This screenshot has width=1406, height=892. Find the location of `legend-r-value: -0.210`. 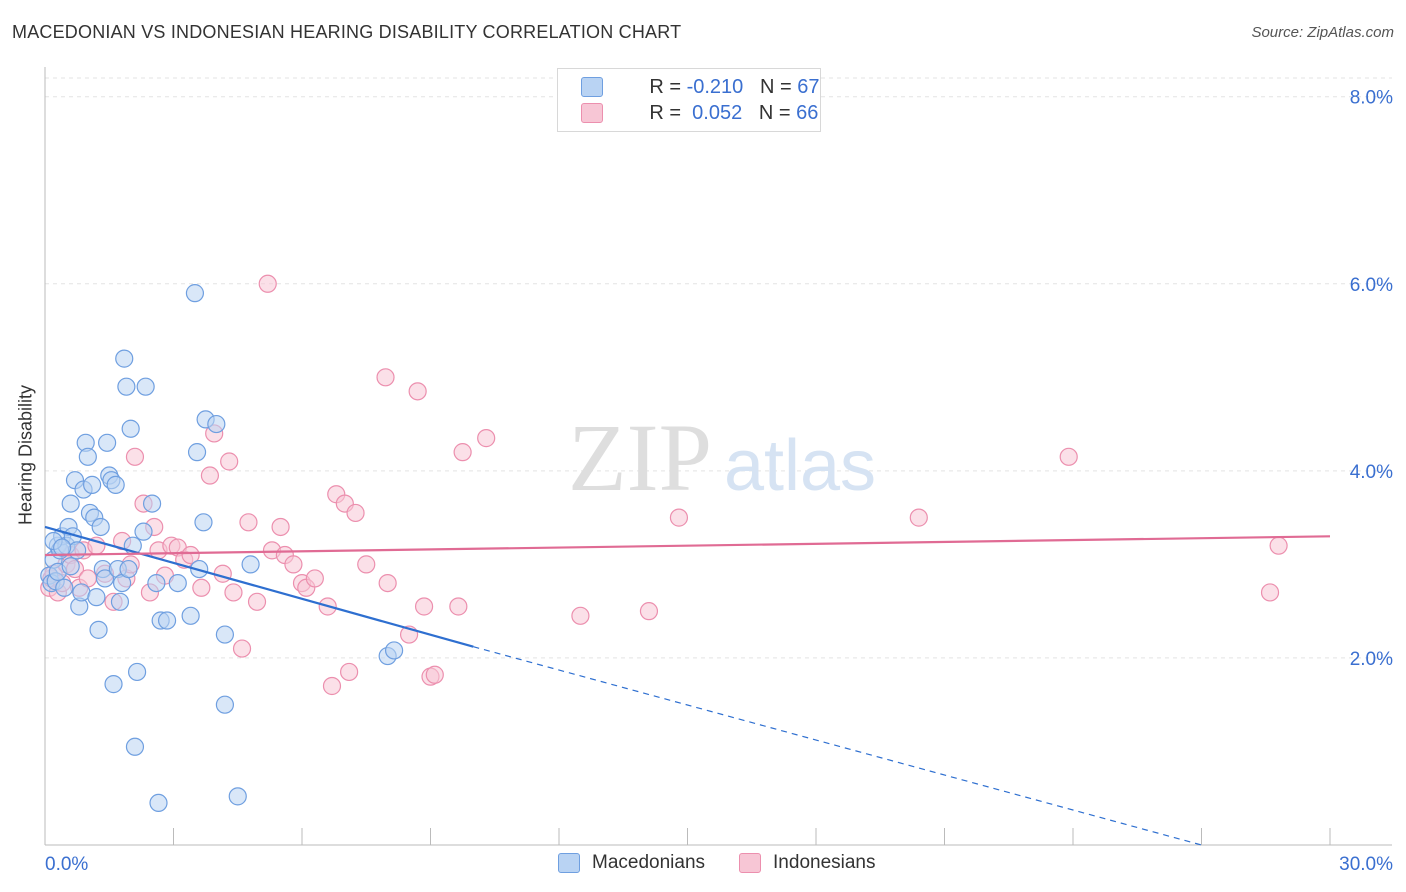

legend-r-value: -0.210 is located at coordinates (715, 86).